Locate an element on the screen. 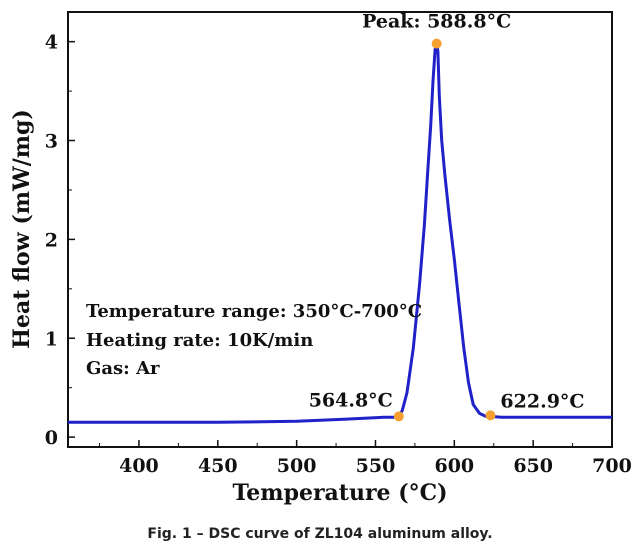 The height and width of the screenshot is (549, 640). annotation-temperature-range: Temperature range: 350°C-700°C is located at coordinates (254, 311).